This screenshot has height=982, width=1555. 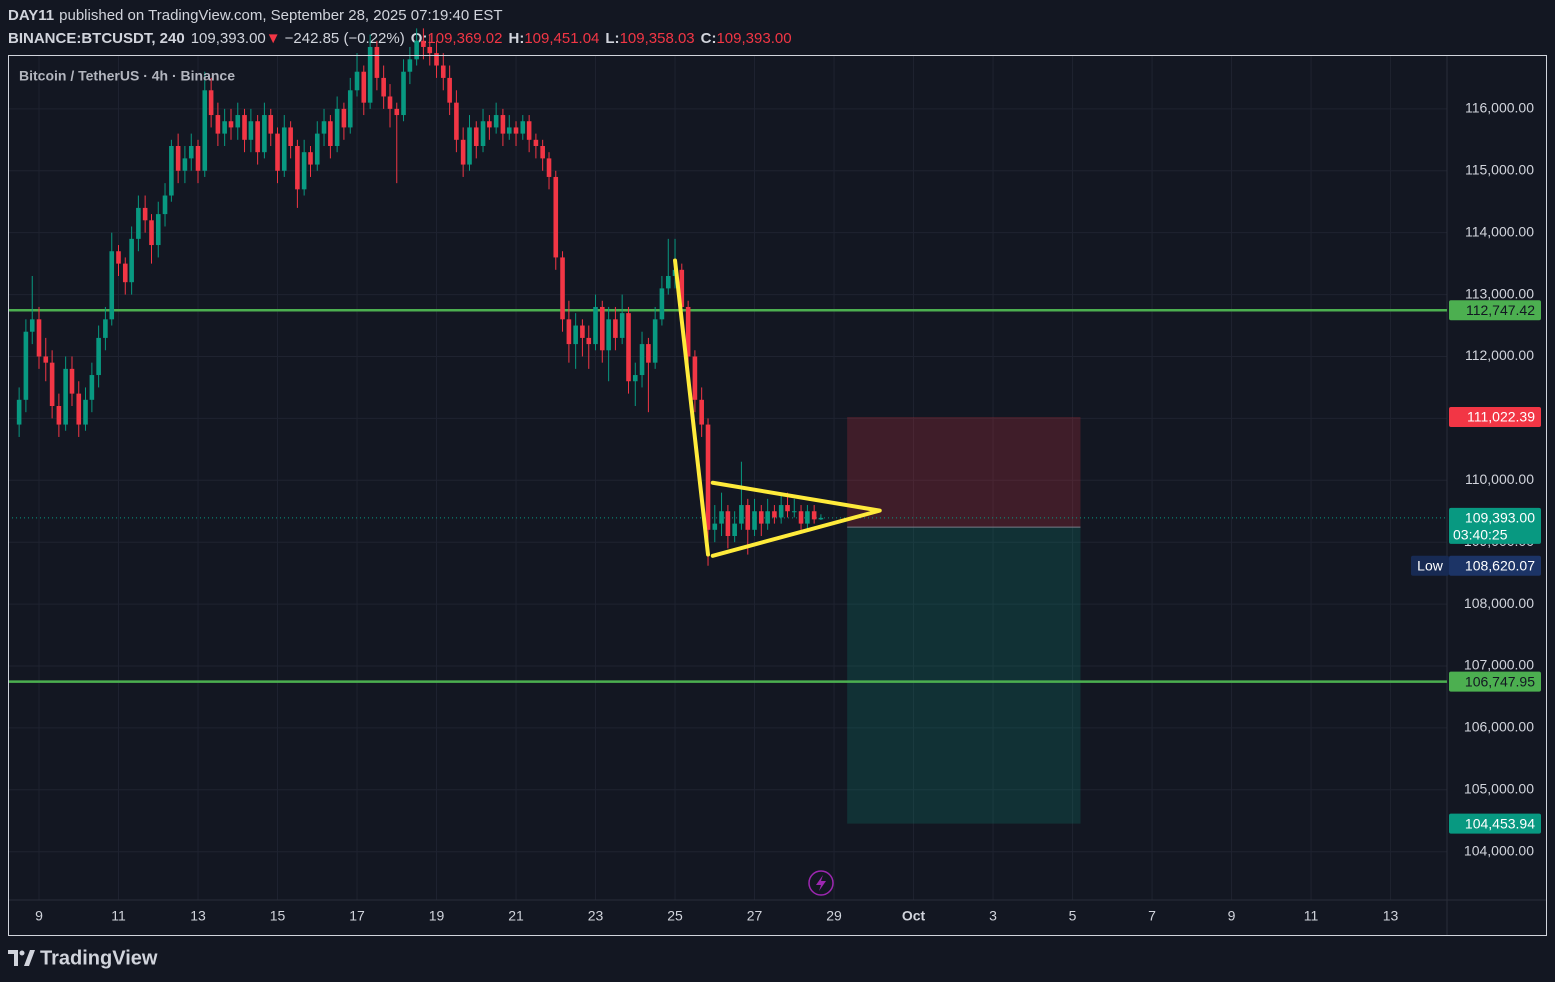 I want to click on event-bolt, so click(x=821, y=883).